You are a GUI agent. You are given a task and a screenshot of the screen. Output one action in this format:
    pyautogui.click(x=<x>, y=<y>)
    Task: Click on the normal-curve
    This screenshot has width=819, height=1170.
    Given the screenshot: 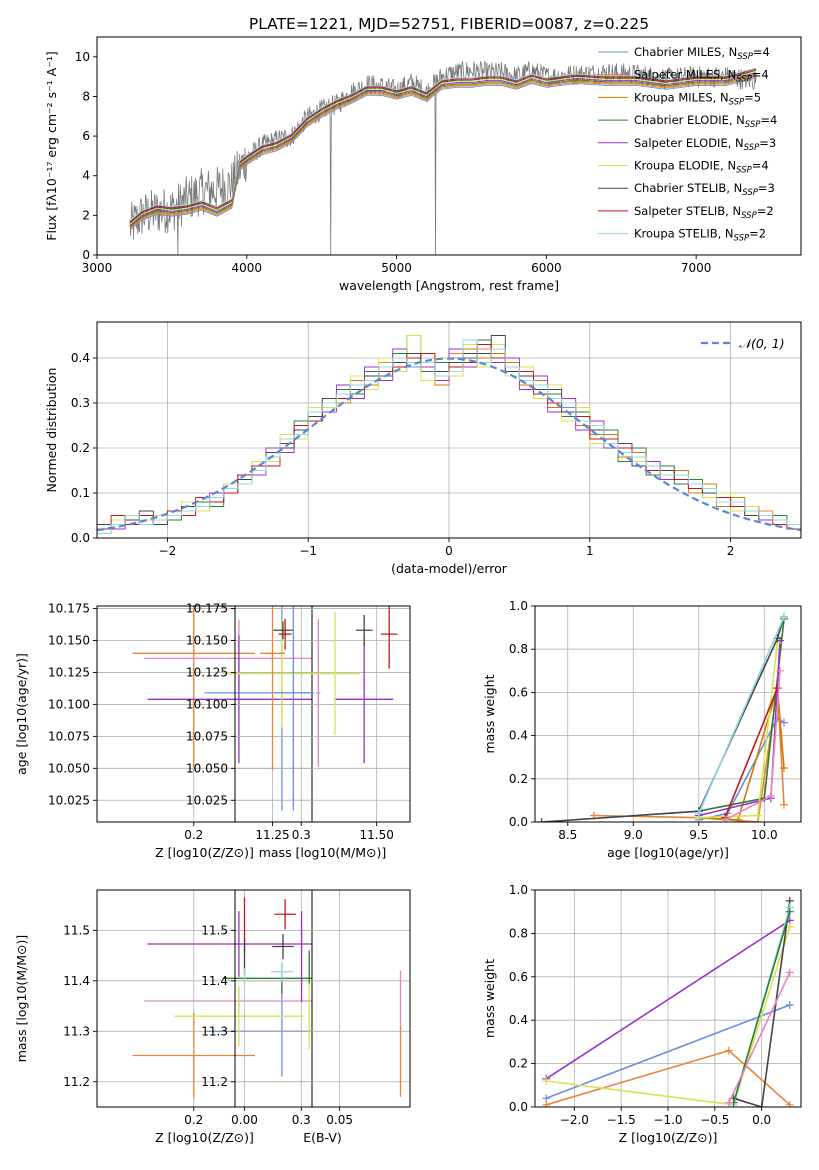 What is the action you would take?
    pyautogui.click(x=449, y=444)
    